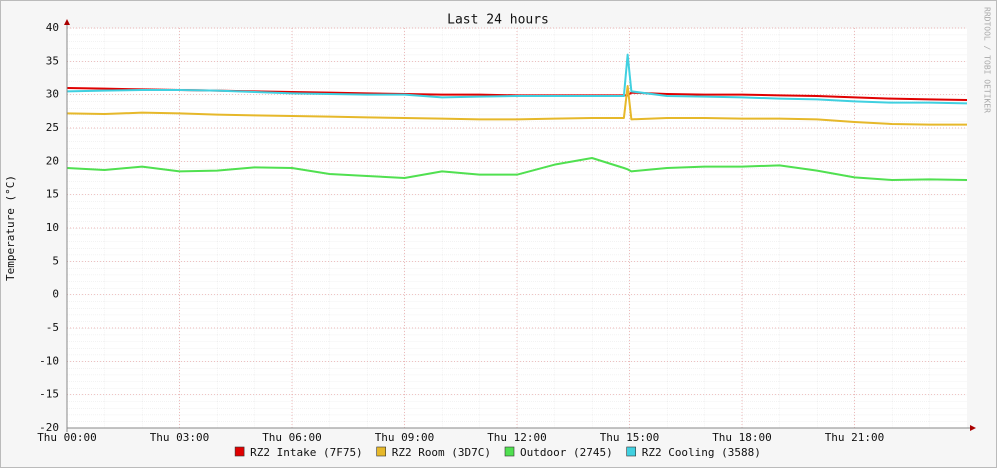  What do you see at coordinates (67, 22) in the screenshot?
I see `y-arrow` at bounding box center [67, 22].